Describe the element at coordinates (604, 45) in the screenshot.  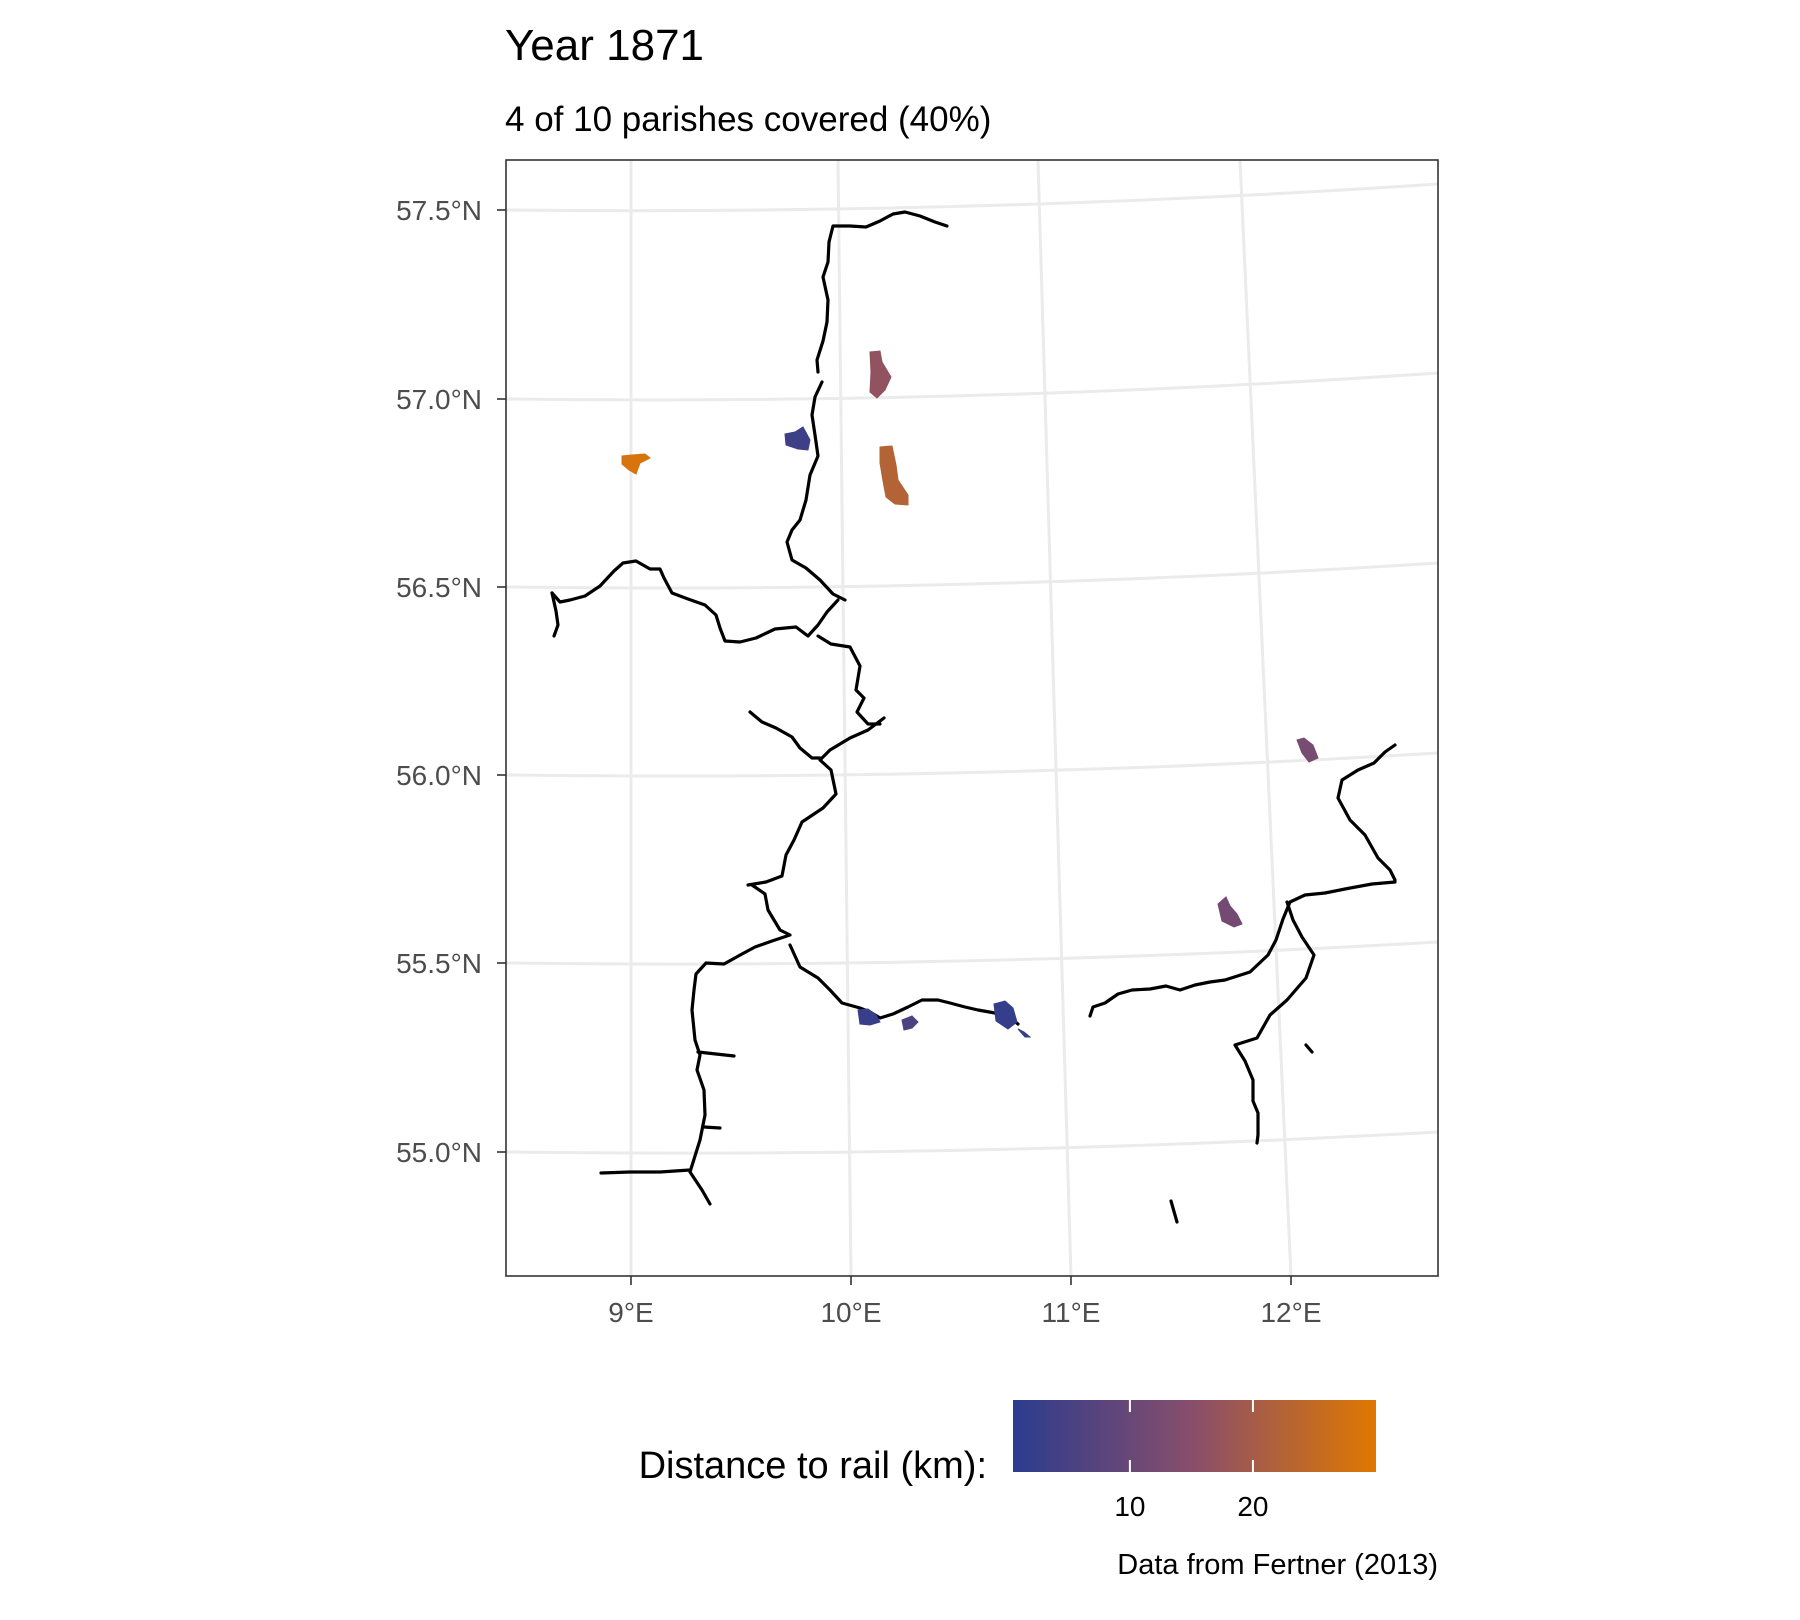
I see `map-title: Year 1871` at that location.